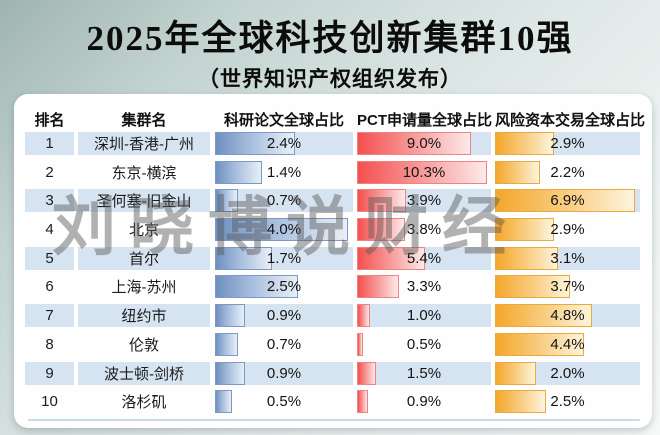 This screenshot has height=435, width=660. Describe the element at coordinates (49, 402) in the screenshot. I see `rank-cell: 10` at that location.